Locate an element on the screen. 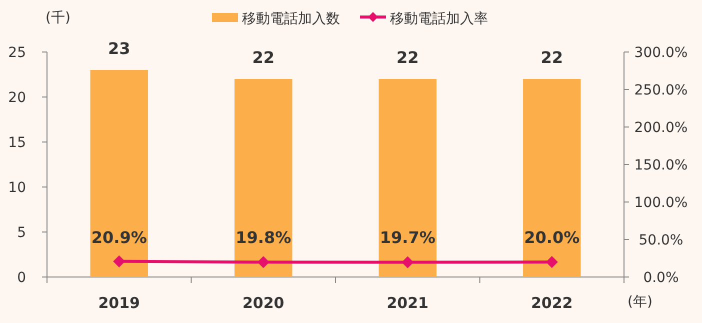  data-label: 23 is located at coordinates (119, 48).